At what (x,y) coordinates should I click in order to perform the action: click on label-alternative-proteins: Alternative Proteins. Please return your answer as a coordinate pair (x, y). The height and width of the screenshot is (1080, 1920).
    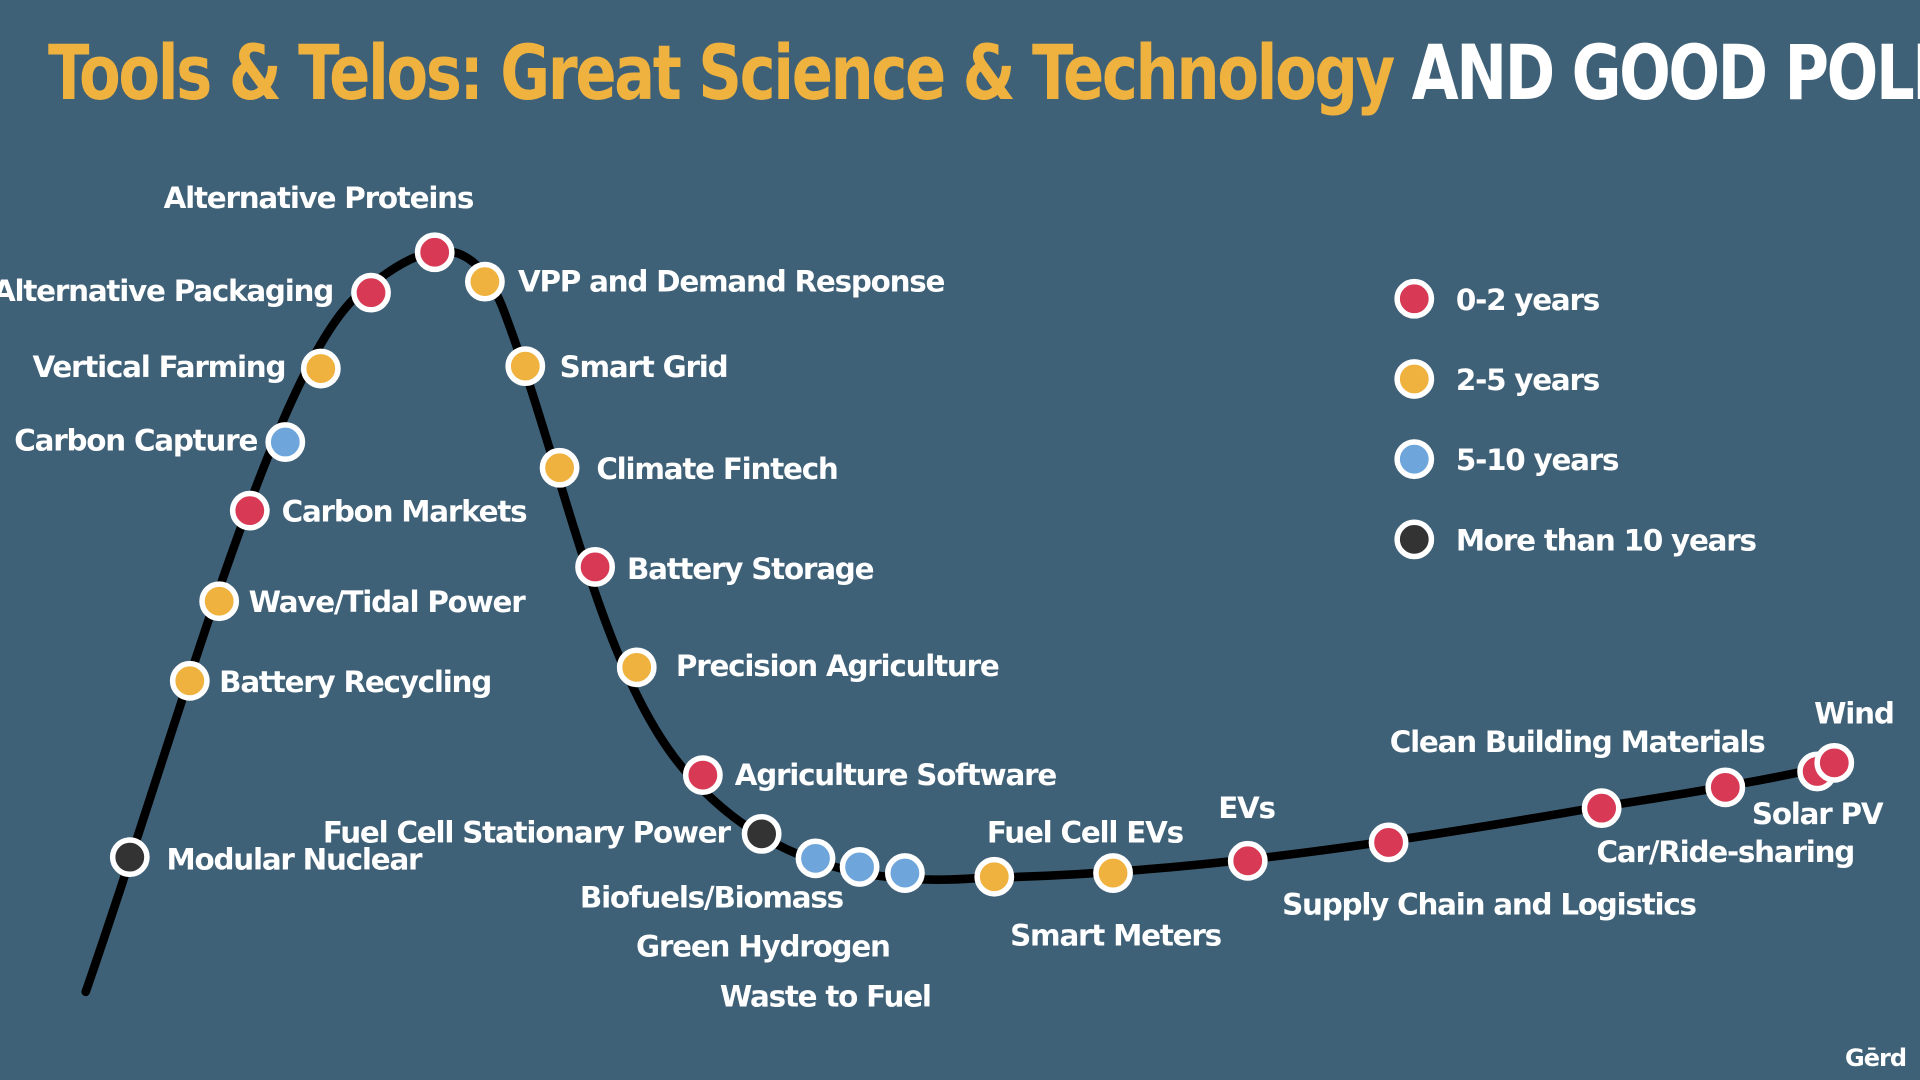
    Looking at the image, I should click on (319, 198).